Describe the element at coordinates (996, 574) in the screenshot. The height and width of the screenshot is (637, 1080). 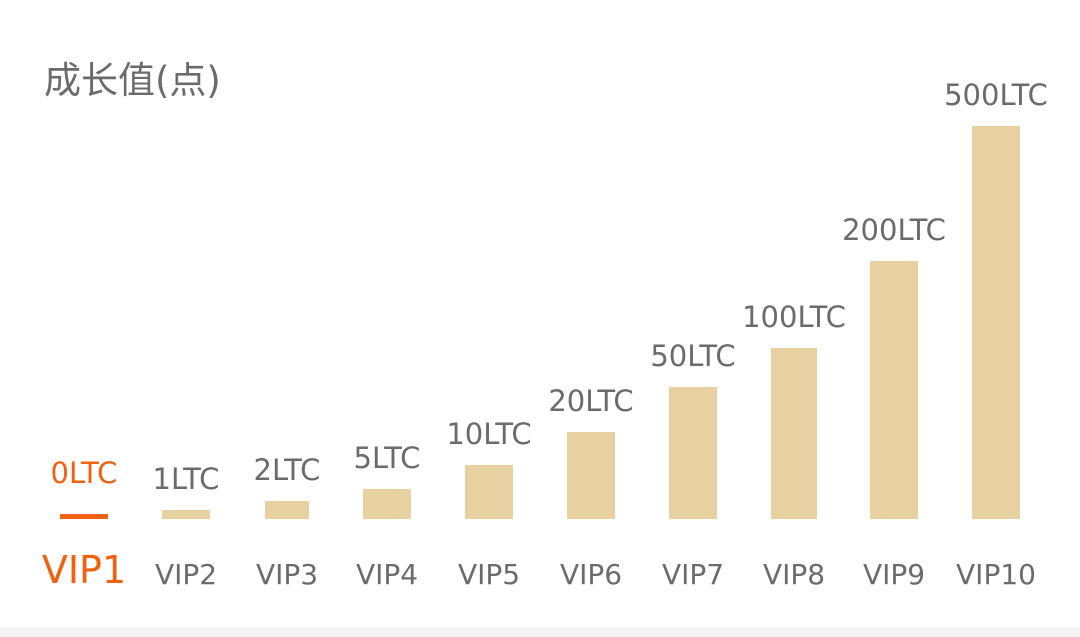
I see `category-label-vip10: VIP10` at that location.